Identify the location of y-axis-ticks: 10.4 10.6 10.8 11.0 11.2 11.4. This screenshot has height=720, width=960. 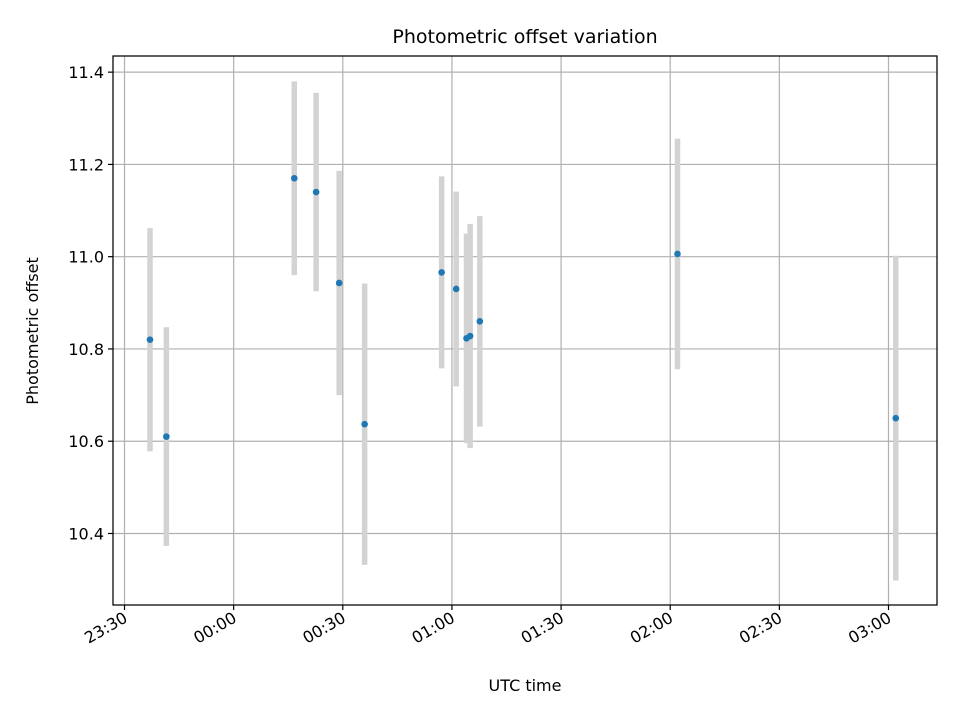
(90, 303).